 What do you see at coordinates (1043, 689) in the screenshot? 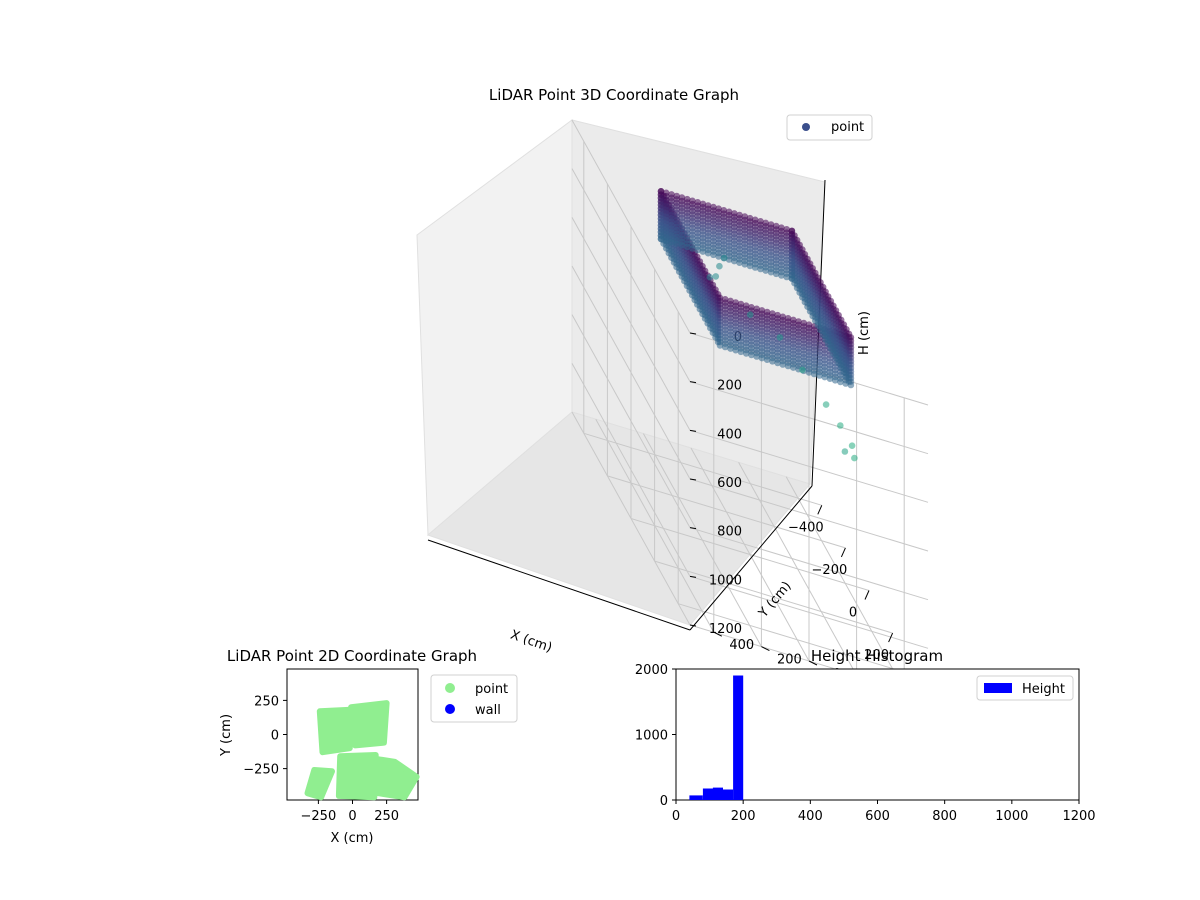
I see `legend-hist-label: Height` at bounding box center [1043, 689].